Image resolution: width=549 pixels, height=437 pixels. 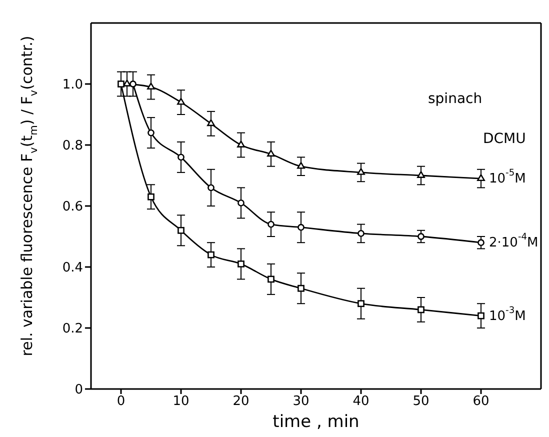 What do you see at coordinates (72, 268) in the screenshot?
I see `y-tick-label: 0.4` at bounding box center [72, 268].